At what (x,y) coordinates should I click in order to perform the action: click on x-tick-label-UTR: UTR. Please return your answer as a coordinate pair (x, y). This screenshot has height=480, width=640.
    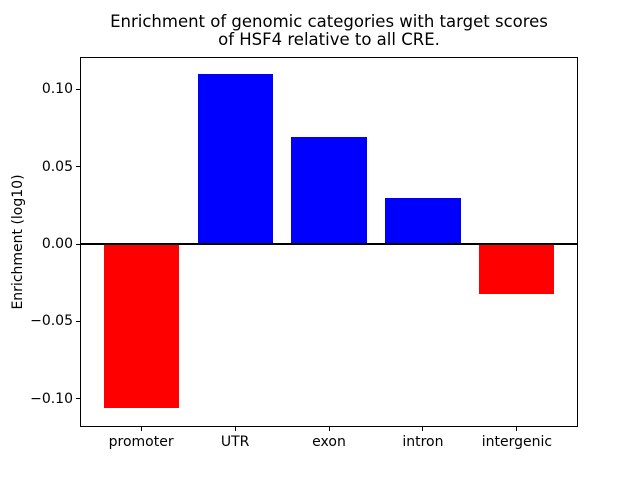
    Looking at the image, I should click on (235, 442).